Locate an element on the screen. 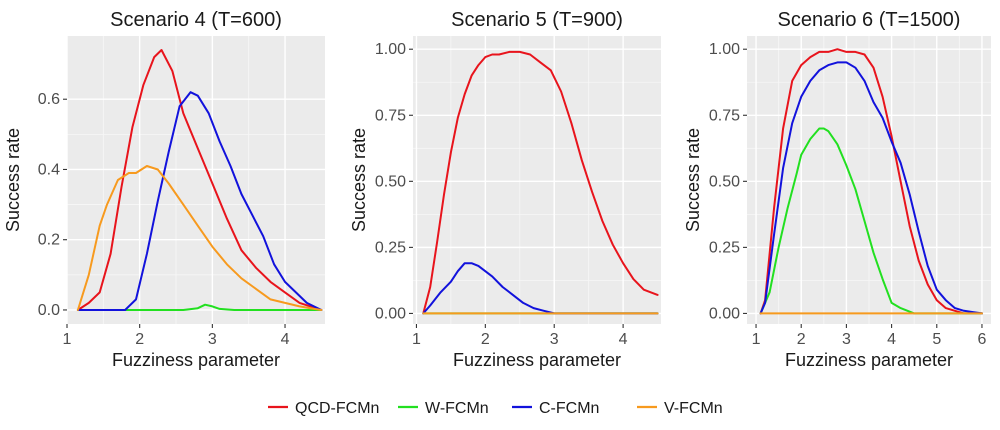 The width and height of the screenshot is (1000, 430). x-tick-label: 6 is located at coordinates (982, 339).